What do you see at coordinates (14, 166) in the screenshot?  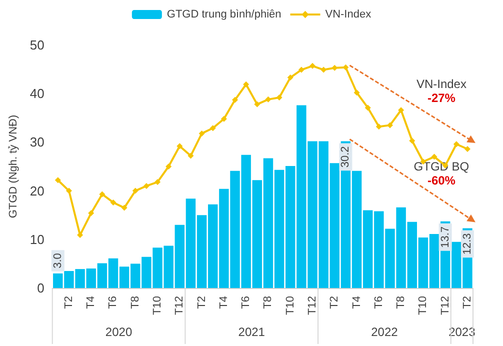 I see `y-axis-title: GTGD (Ngh. tỷ VNĐ)` at bounding box center [14, 166].